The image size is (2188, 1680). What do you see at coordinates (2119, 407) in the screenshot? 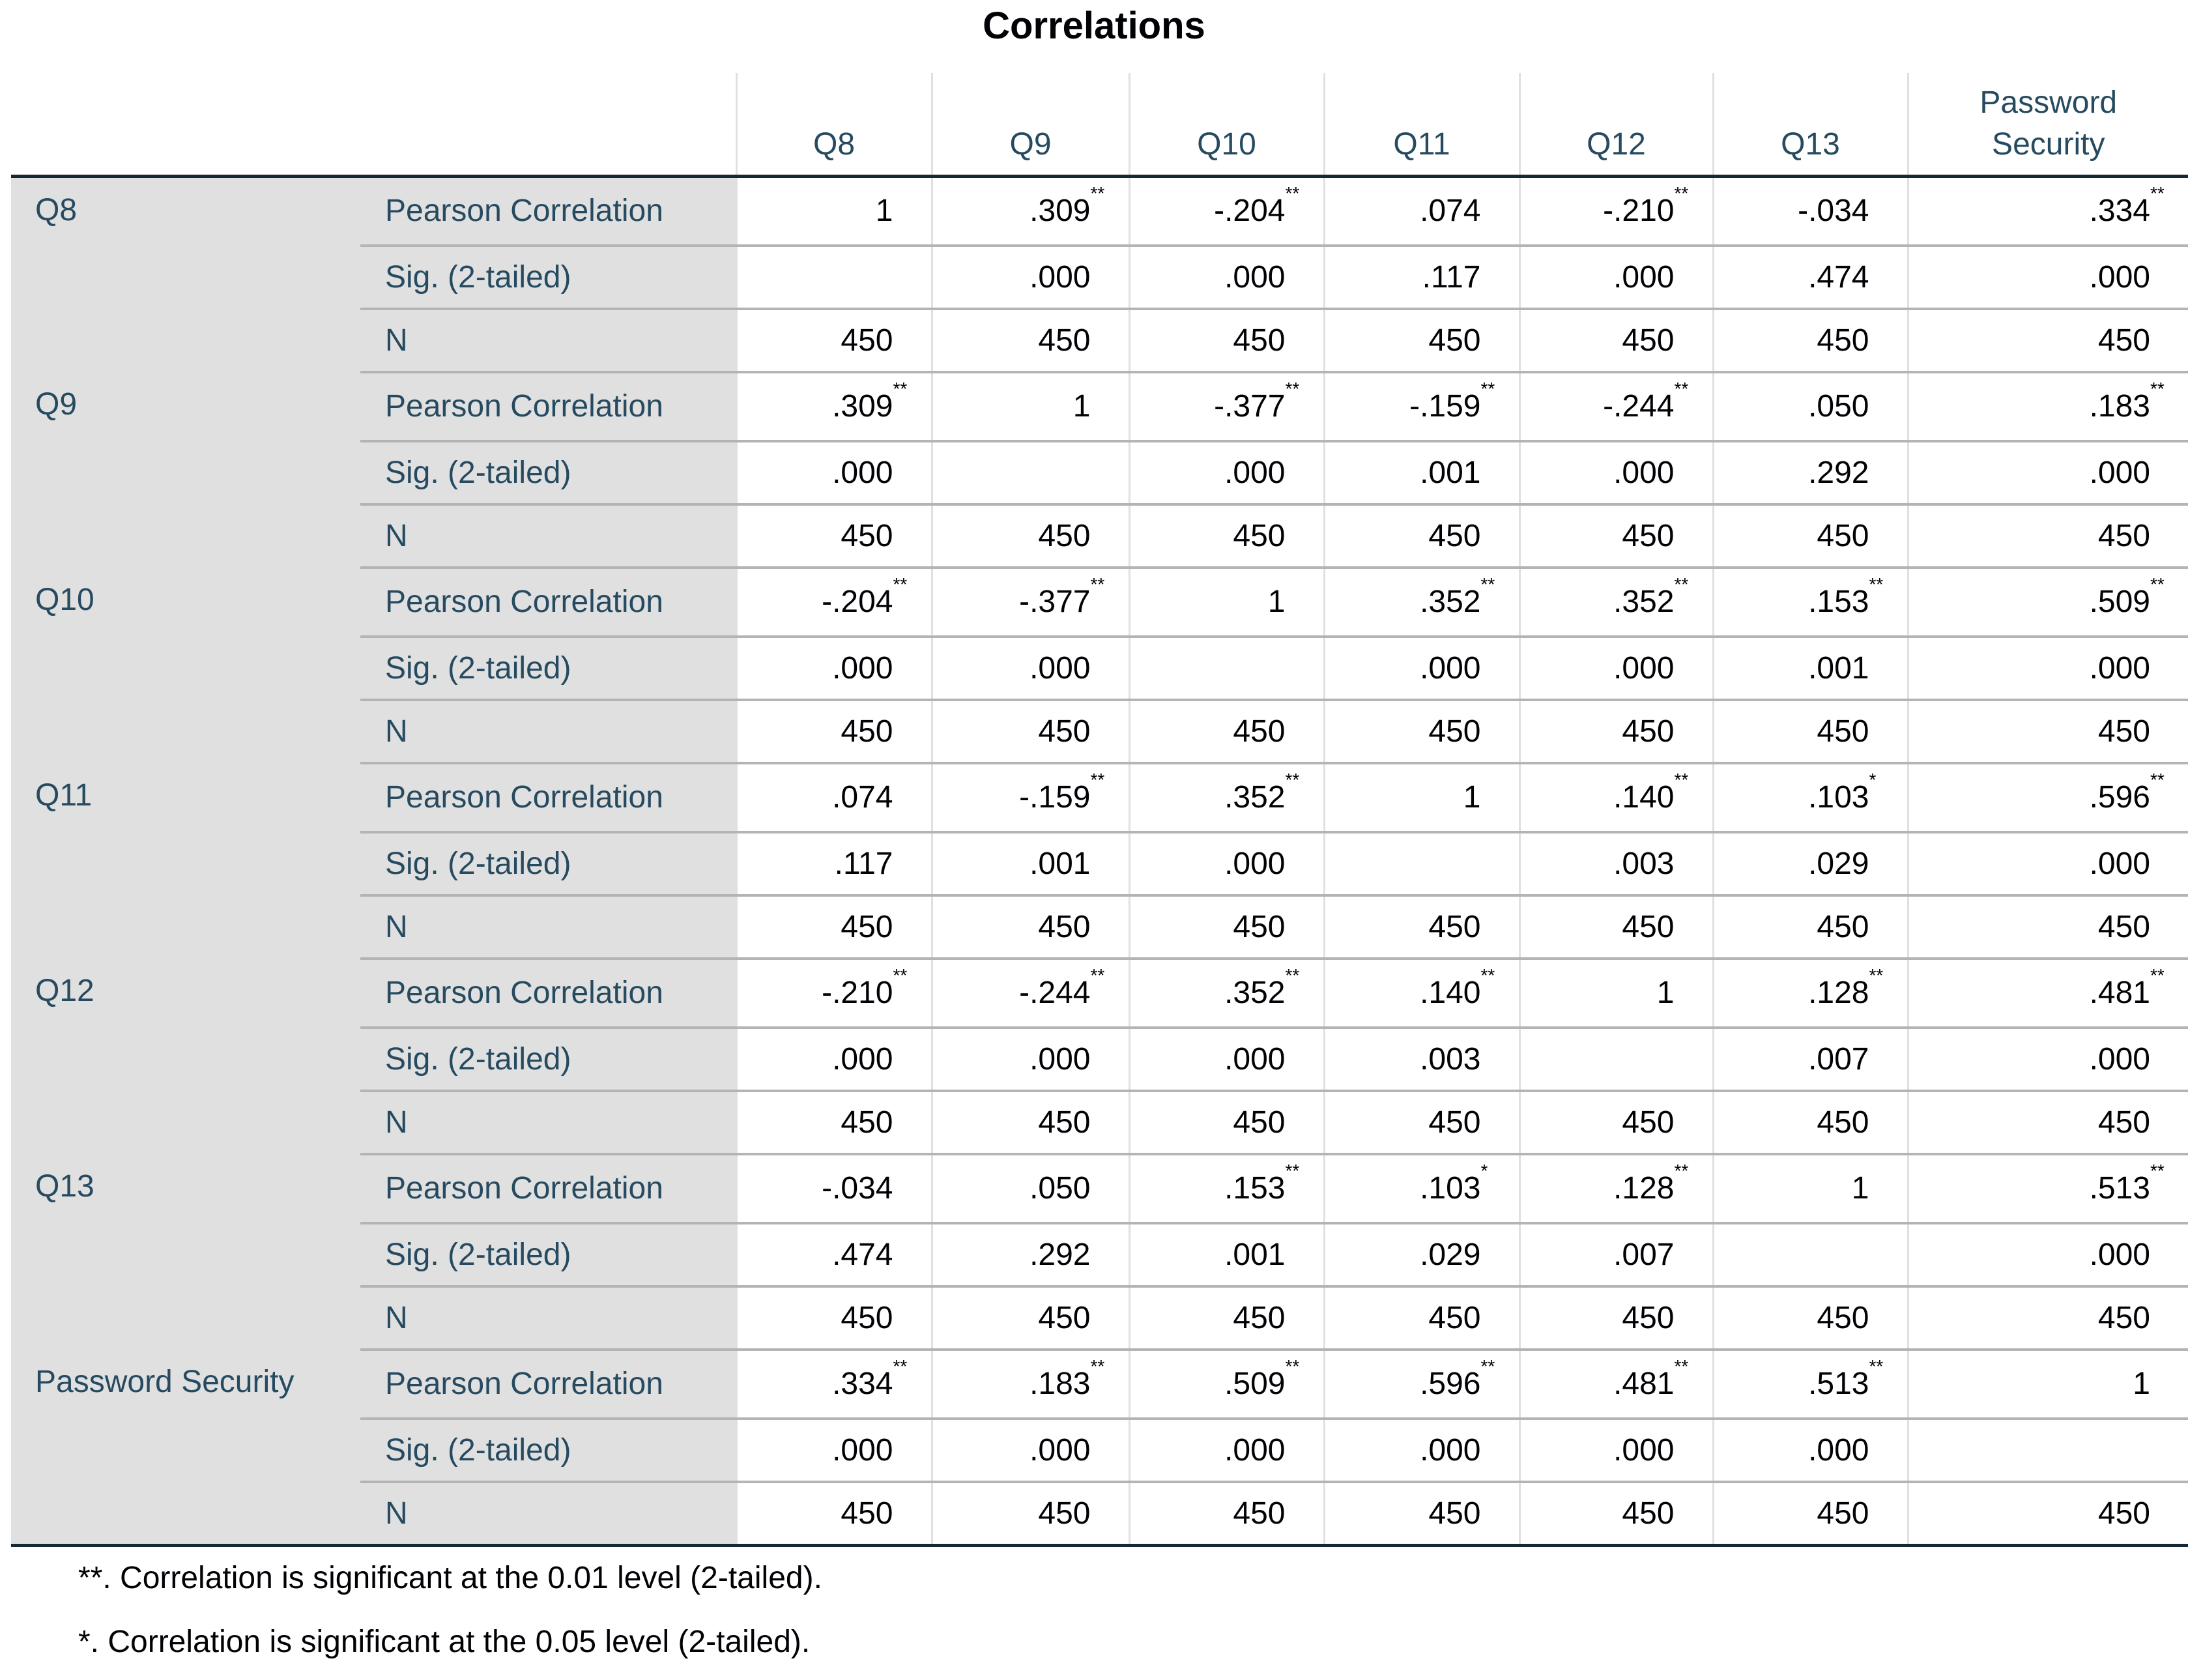
I see `value-text: .183` at bounding box center [2119, 407].